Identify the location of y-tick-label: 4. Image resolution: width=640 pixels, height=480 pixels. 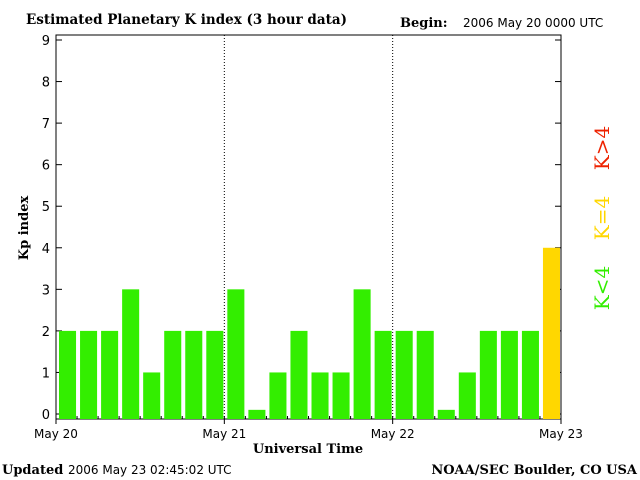
(46, 249).